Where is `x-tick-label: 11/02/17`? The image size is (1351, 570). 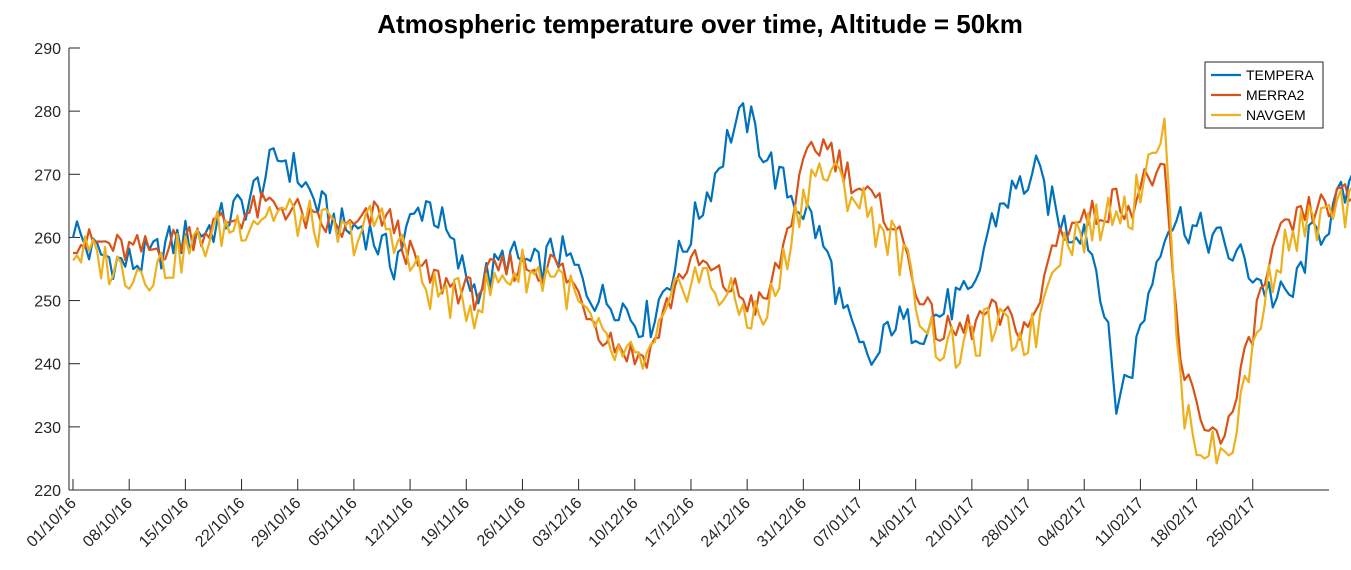 x-tick-label: 11/02/17 is located at coordinates (1119, 522).